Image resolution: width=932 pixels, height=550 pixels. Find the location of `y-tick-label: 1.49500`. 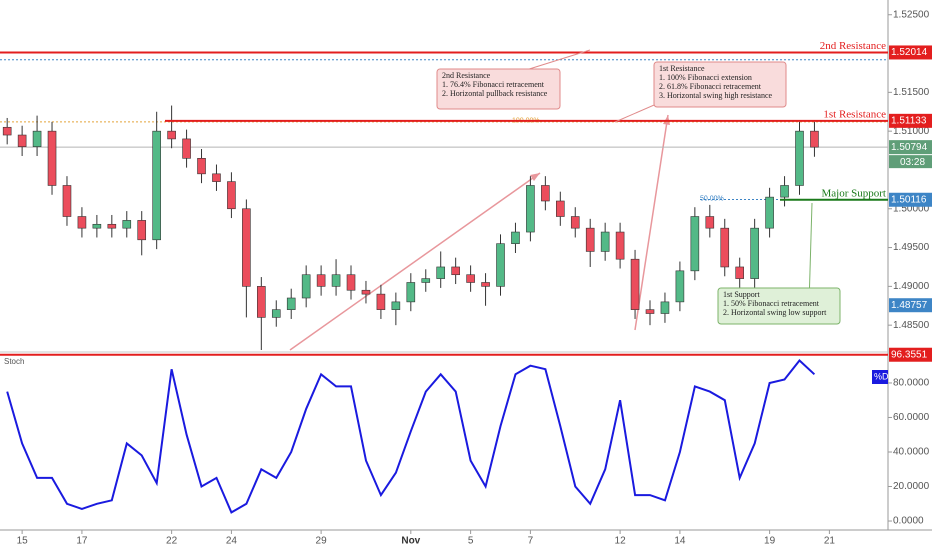

y-tick-label: 1.49500 is located at coordinates (911, 247).